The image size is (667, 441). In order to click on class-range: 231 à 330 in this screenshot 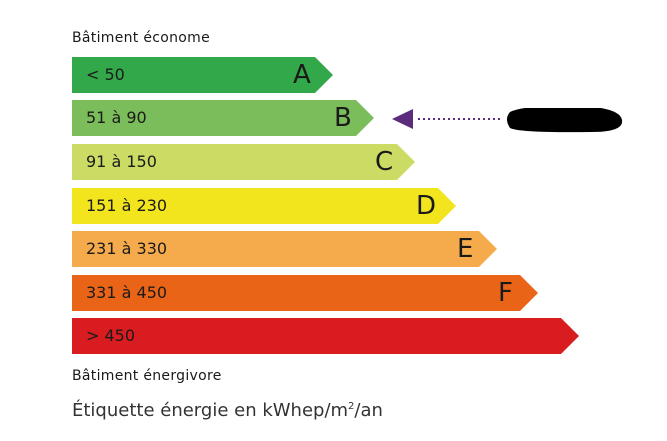, I will do `click(127, 248)`.